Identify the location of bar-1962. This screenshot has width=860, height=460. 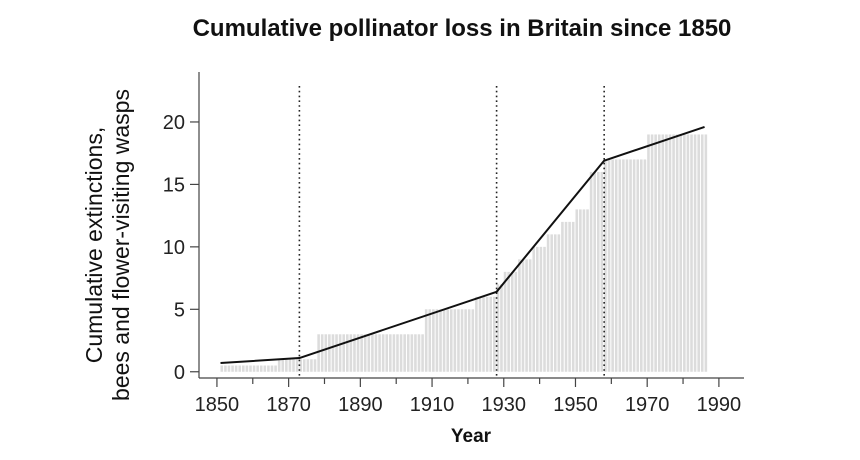
(620, 265).